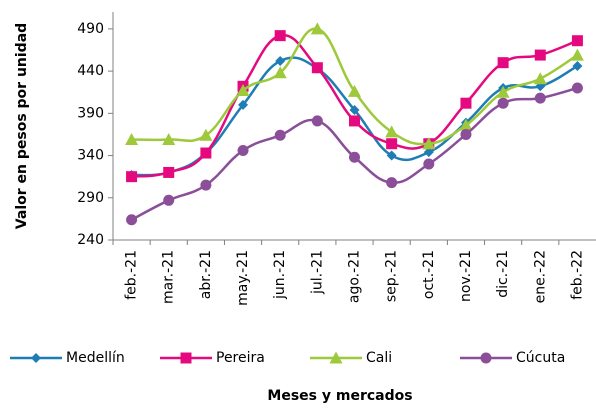 The image size is (596, 410). Describe the element at coordinates (540, 276) in the screenshot. I see `x-tick-label: ene.-22` at that location.